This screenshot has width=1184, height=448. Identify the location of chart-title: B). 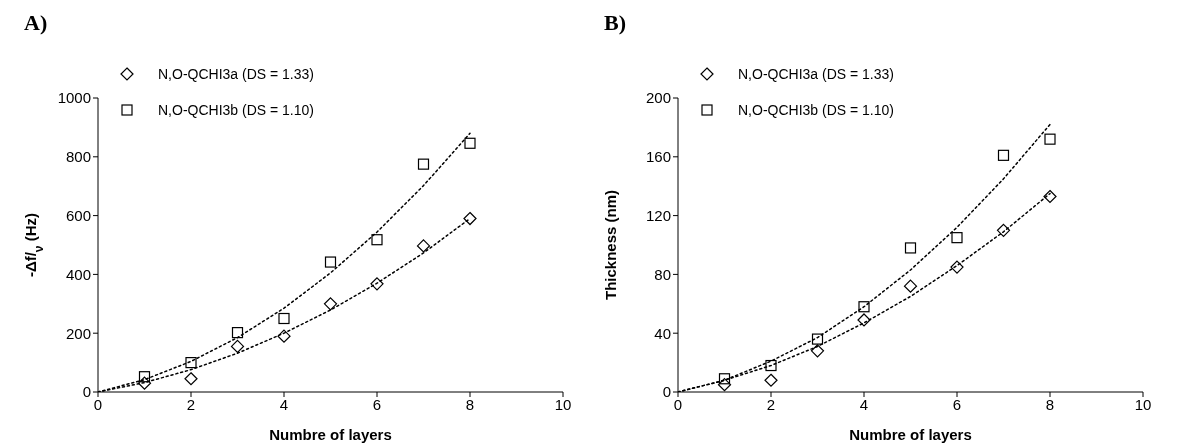
(615, 23).